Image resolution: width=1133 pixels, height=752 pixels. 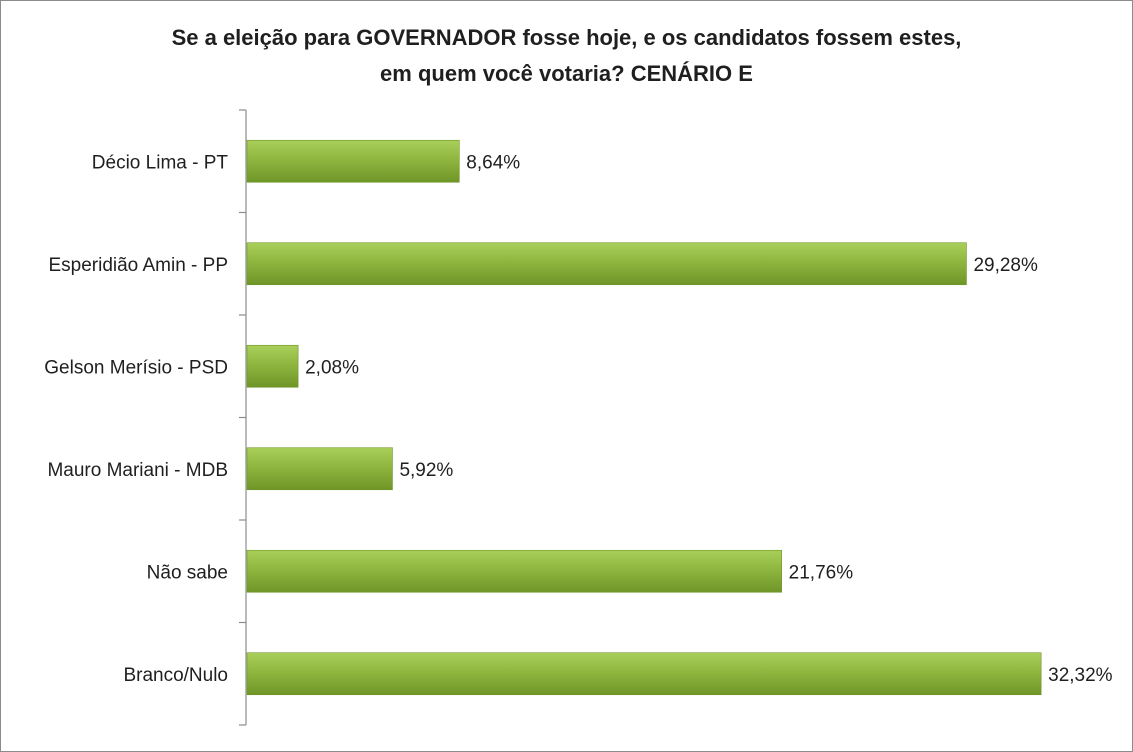 I want to click on value-label: 8,64%, so click(x=493, y=162).